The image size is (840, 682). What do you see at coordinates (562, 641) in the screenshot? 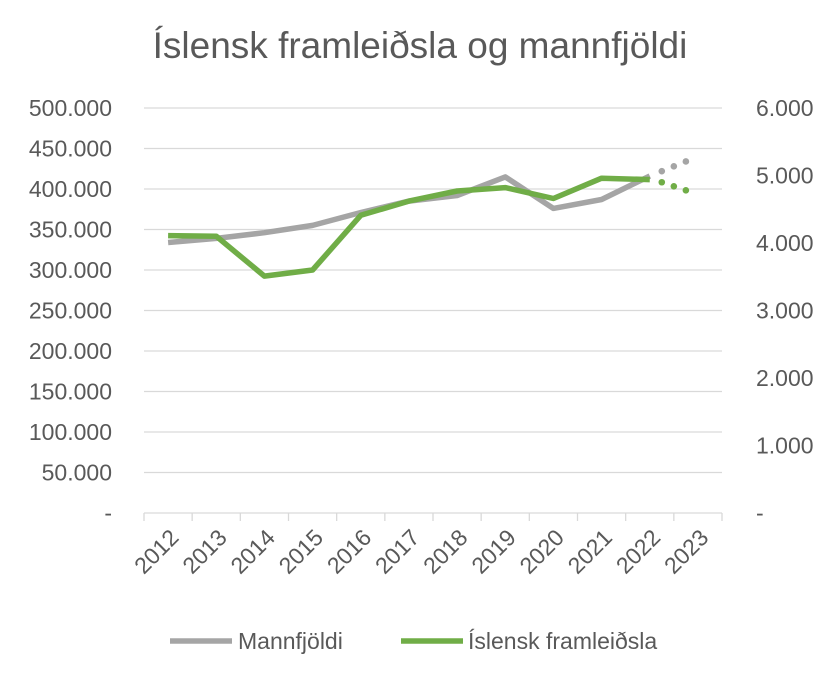
I see `legend-label: Íslensk framleiðsla` at bounding box center [562, 641].